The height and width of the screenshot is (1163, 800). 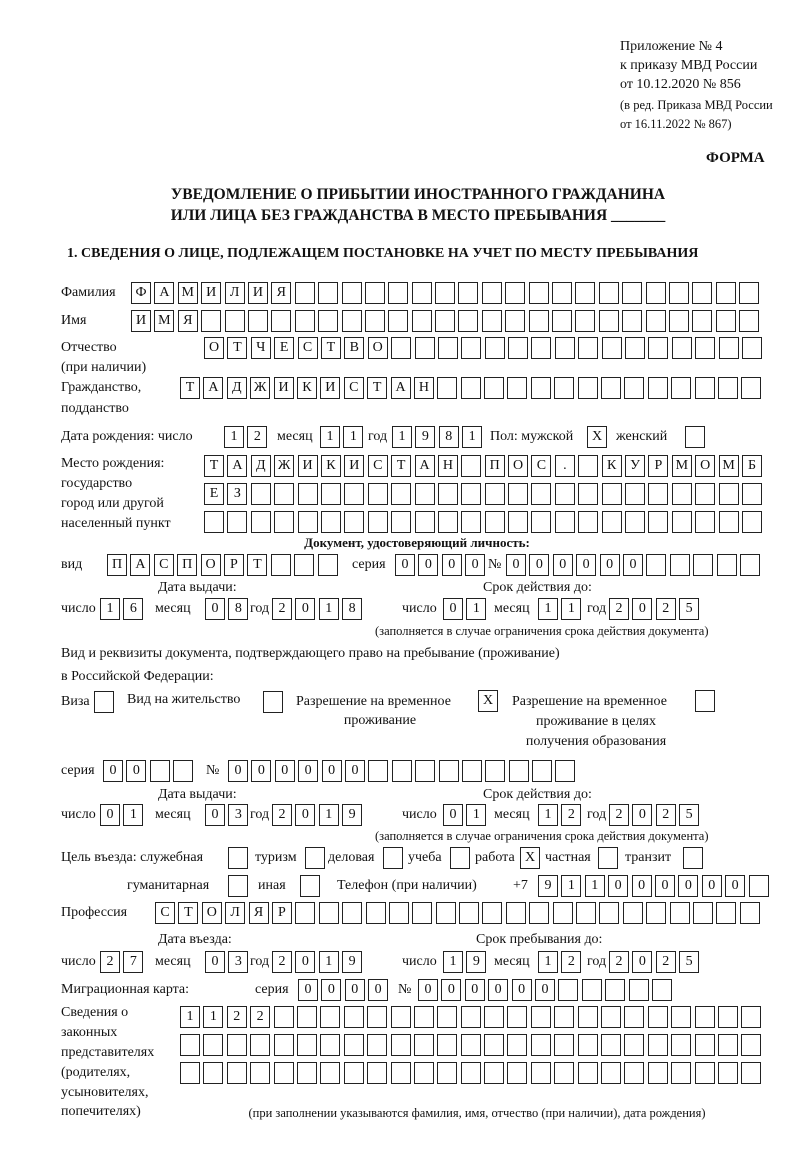 What do you see at coordinates (282, 815) in the screenshot?
I see `char-box: 2` at bounding box center [282, 815].